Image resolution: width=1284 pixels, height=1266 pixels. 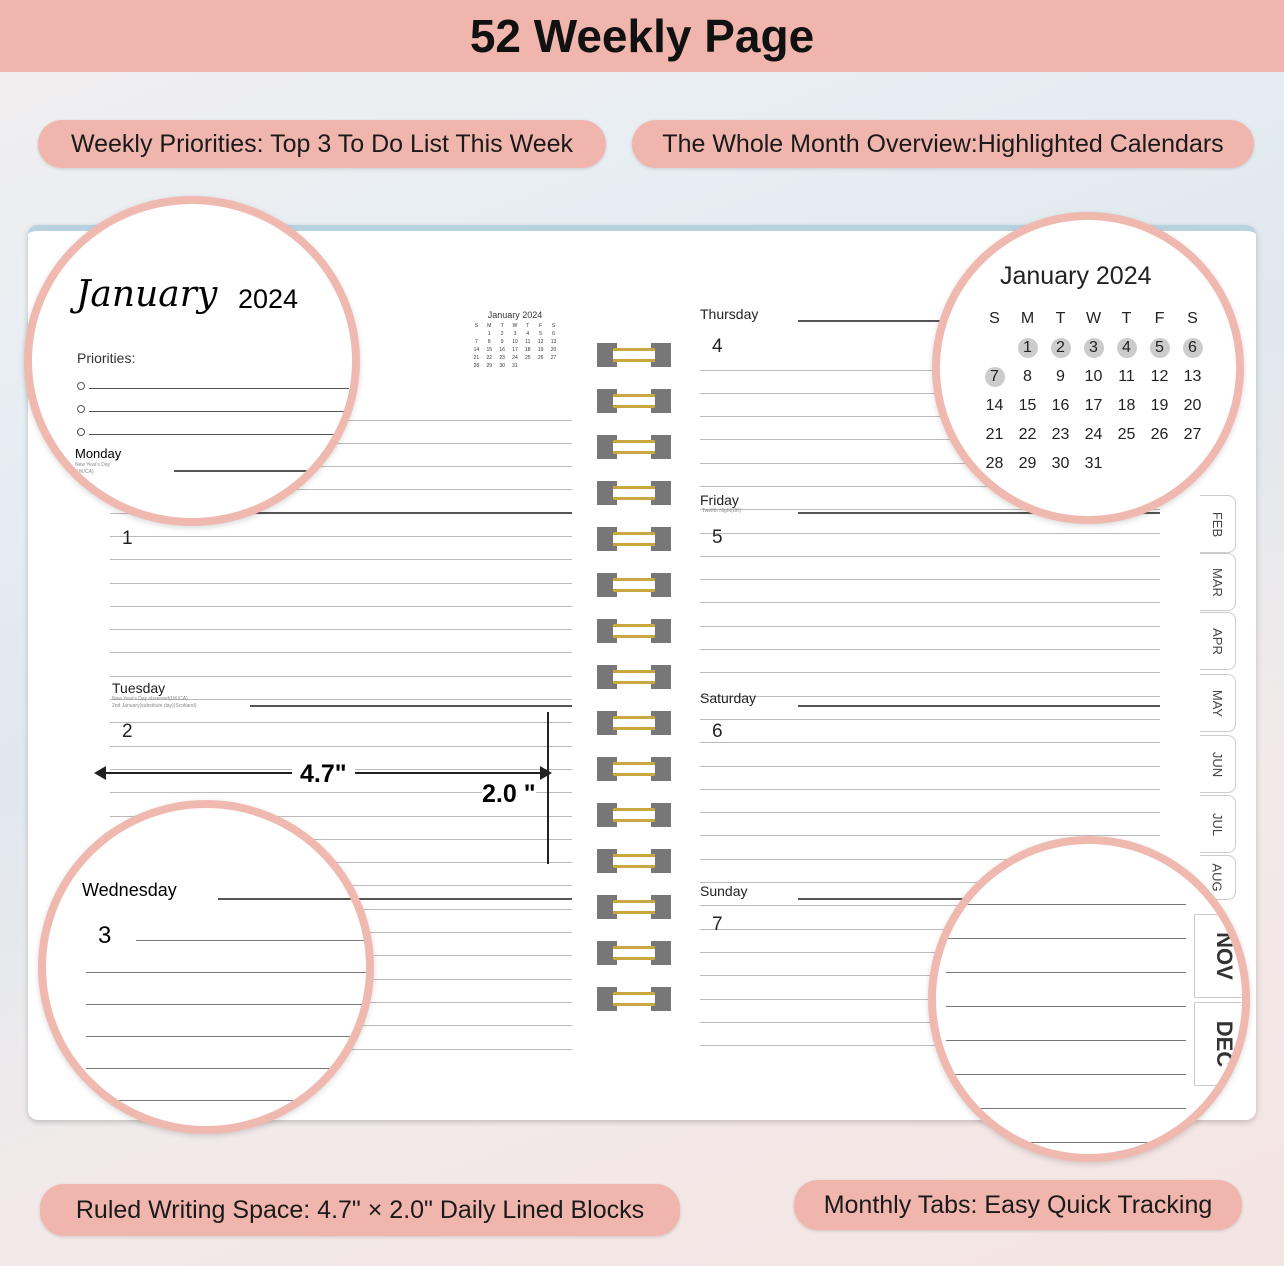 What do you see at coordinates (489, 334) in the screenshot?
I see `mini-calendar-day: 1` at bounding box center [489, 334].